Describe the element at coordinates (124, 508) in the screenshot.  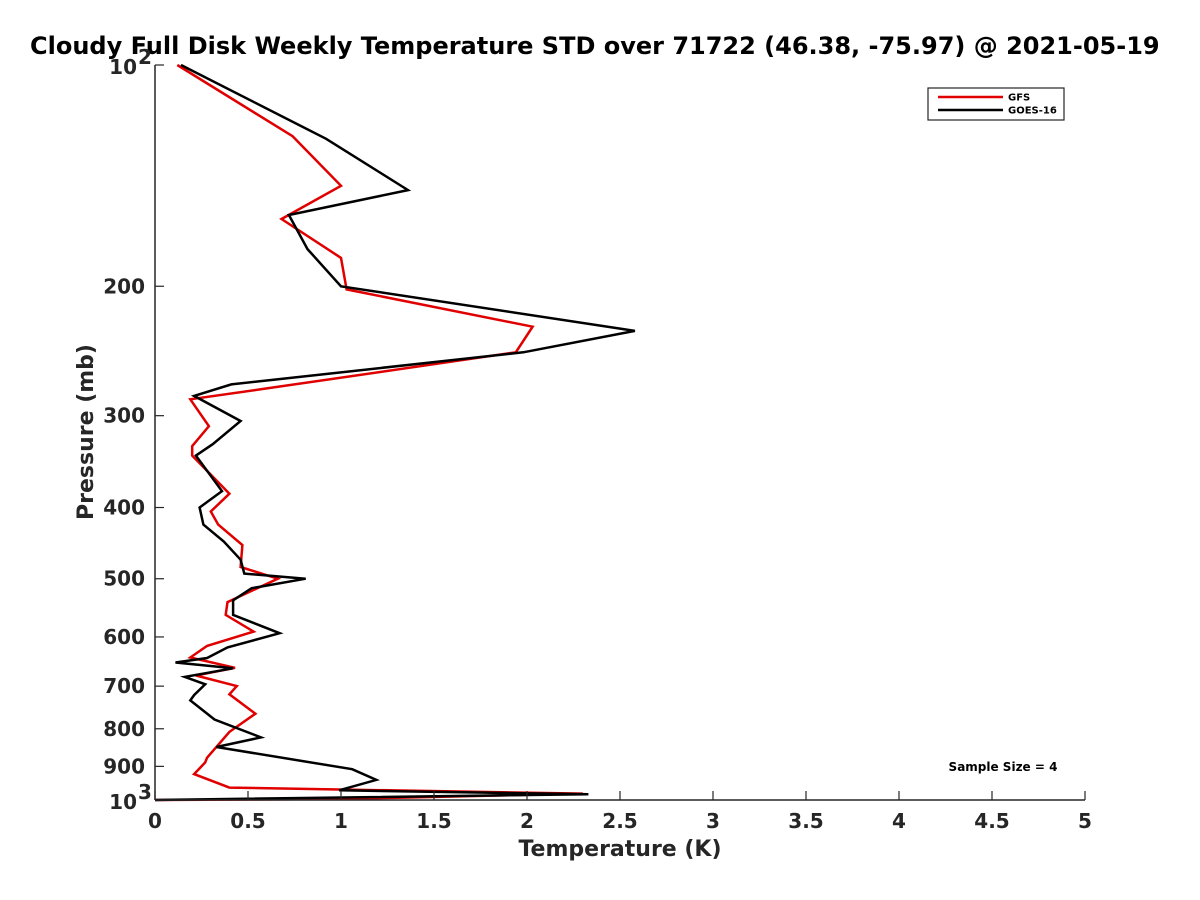
I see `y-tick-label: 400` at that location.